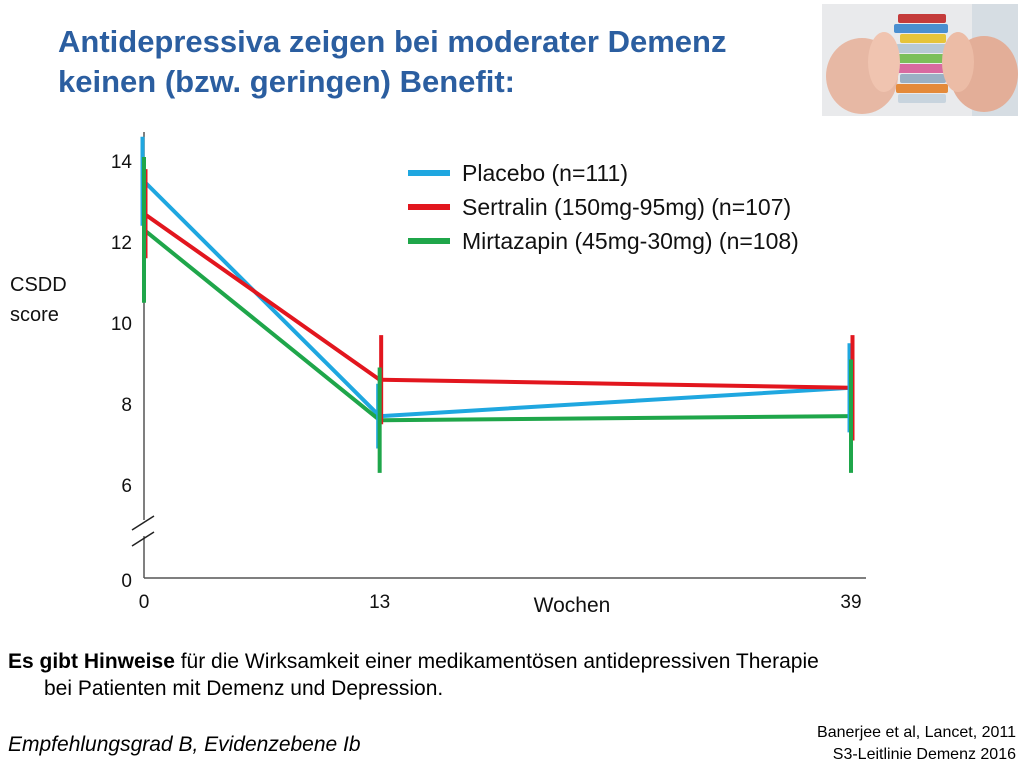  What do you see at coordinates (626, 207) in the screenshot?
I see `legend-label: Sertralin (150mg-95mg) (n=107)` at bounding box center [626, 207].